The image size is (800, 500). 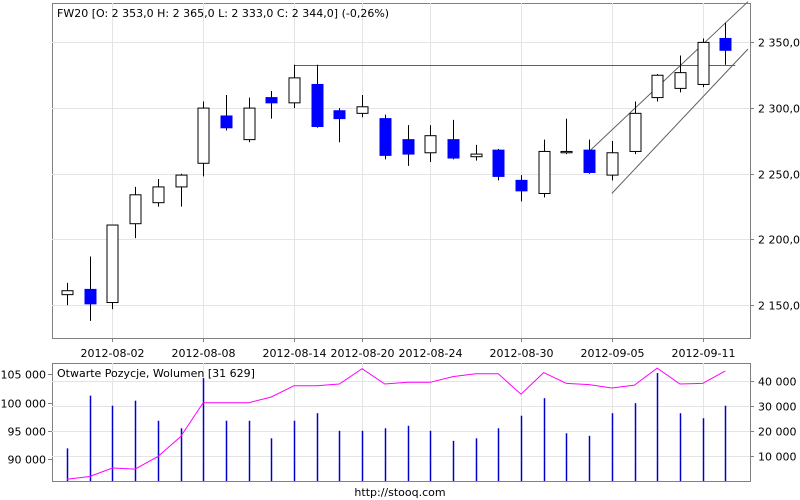 What do you see at coordinates (204, 353) in the screenshot?
I see `x-tick-label: 2012-08-08` at bounding box center [204, 353].